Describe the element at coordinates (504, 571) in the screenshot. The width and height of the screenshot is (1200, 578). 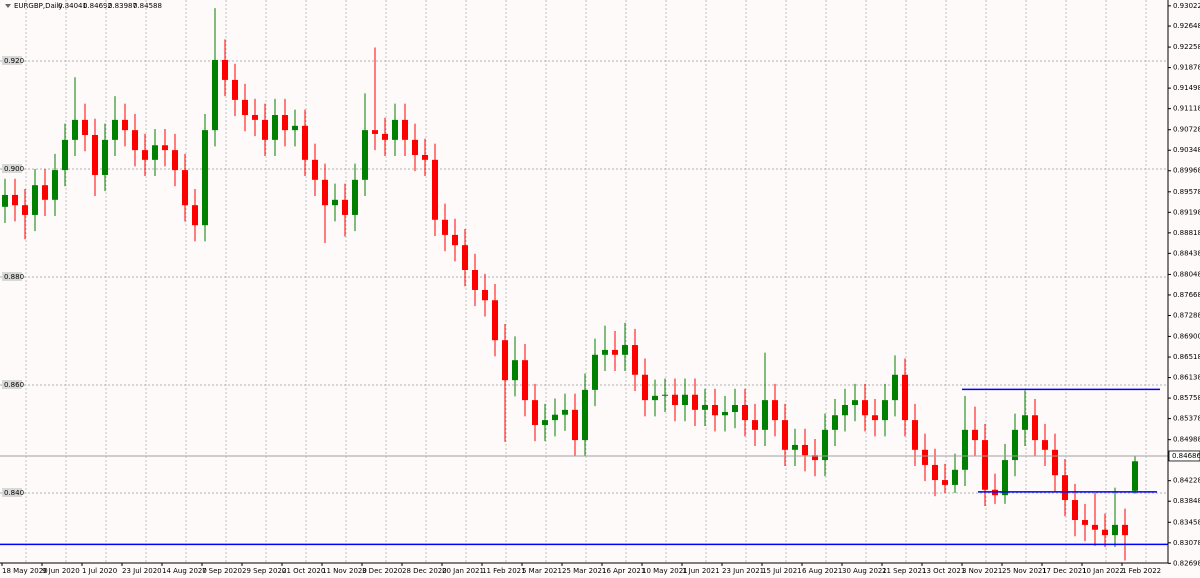
I see `x-tick-label: 11 Feb 2021` at that location.